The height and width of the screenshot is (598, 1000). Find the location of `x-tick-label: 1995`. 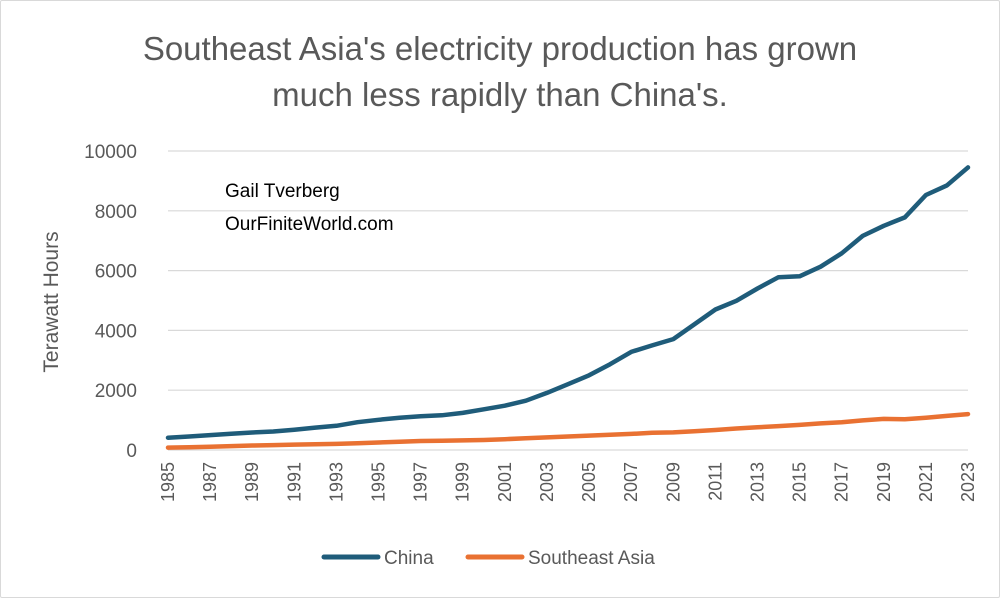

x-tick-label: 1995 is located at coordinates (379, 482).